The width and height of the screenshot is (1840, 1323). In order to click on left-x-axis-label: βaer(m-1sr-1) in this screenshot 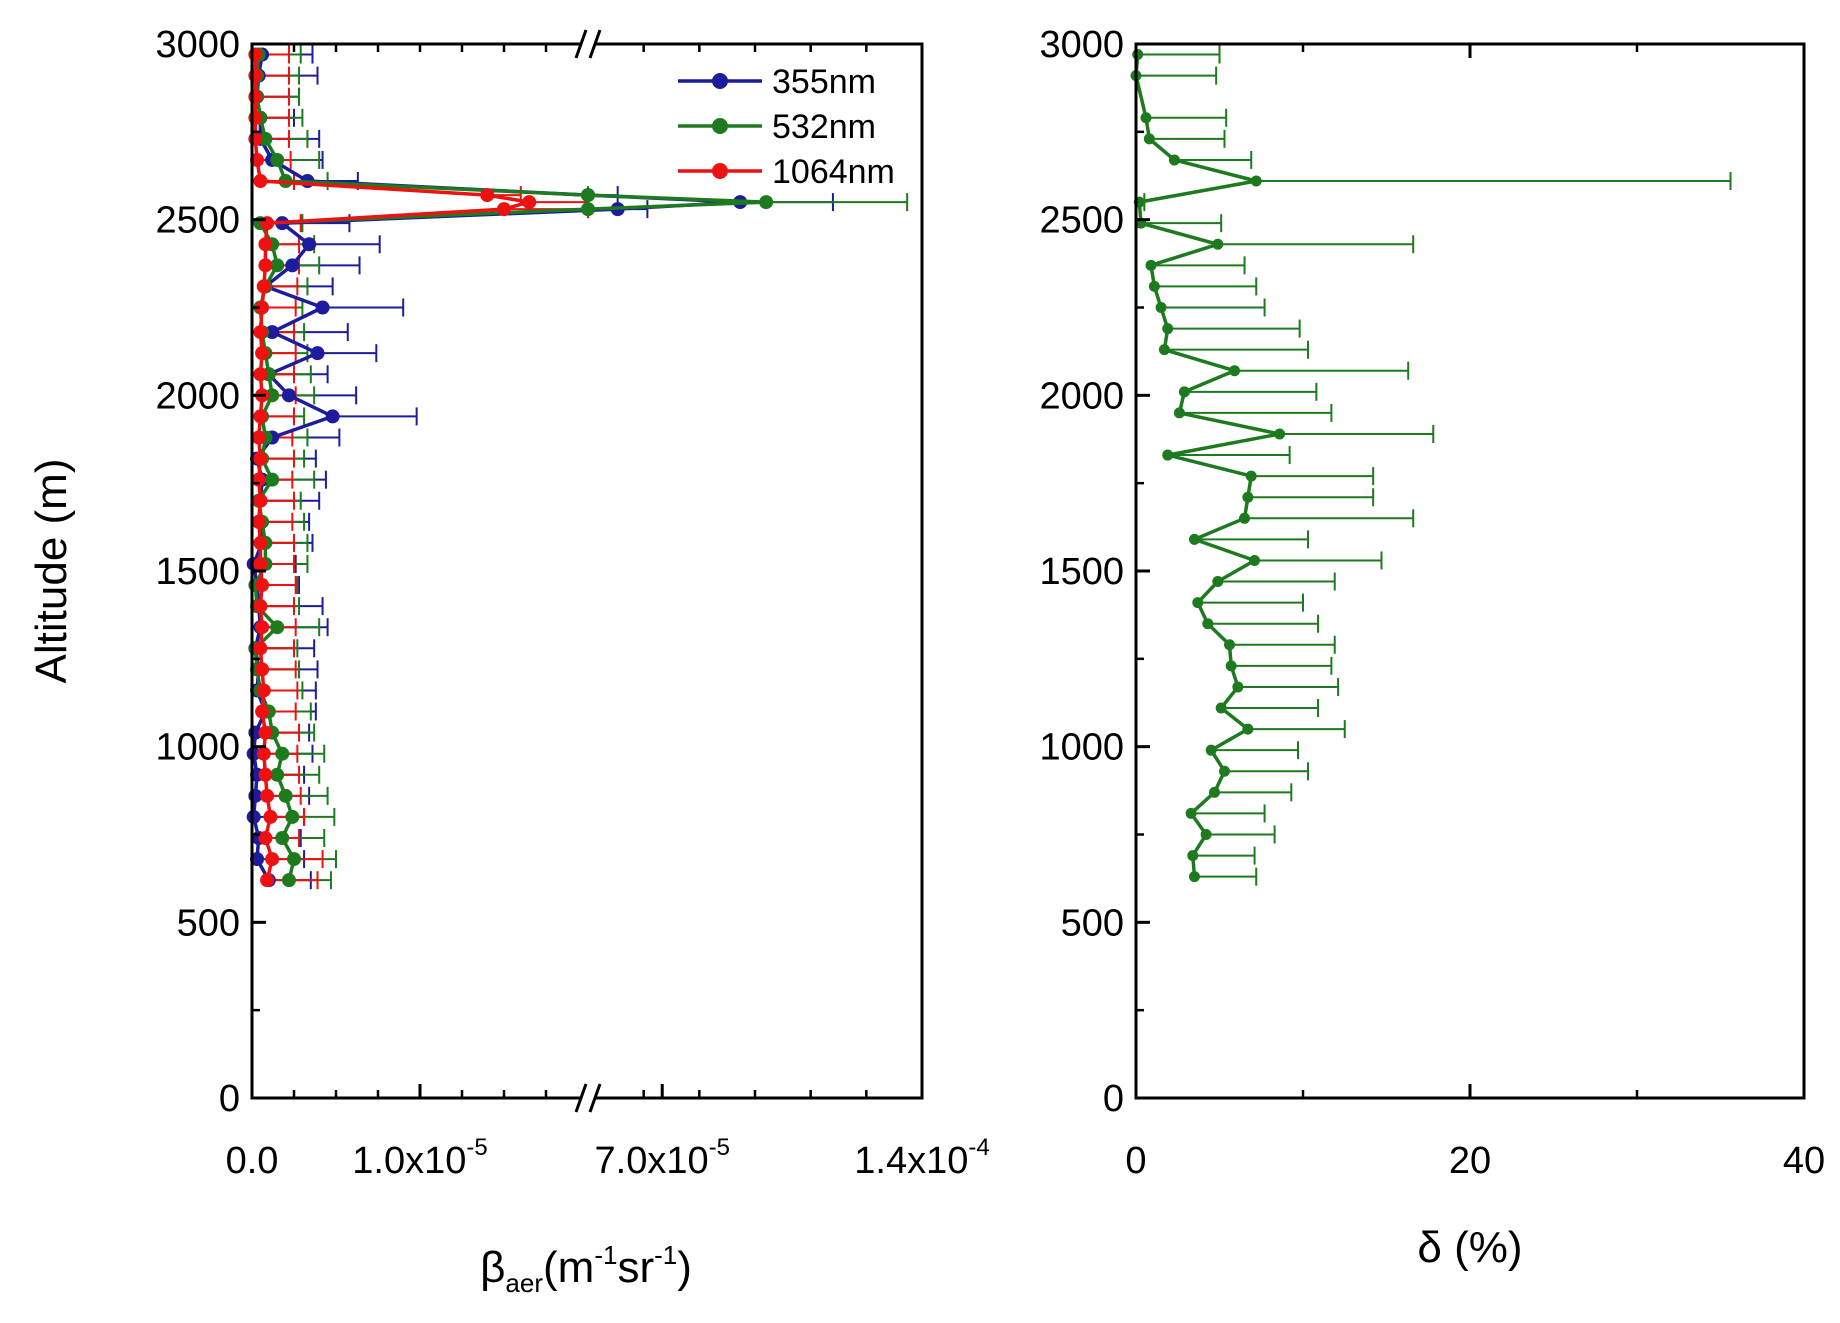, I will do `click(586, 1269)`.